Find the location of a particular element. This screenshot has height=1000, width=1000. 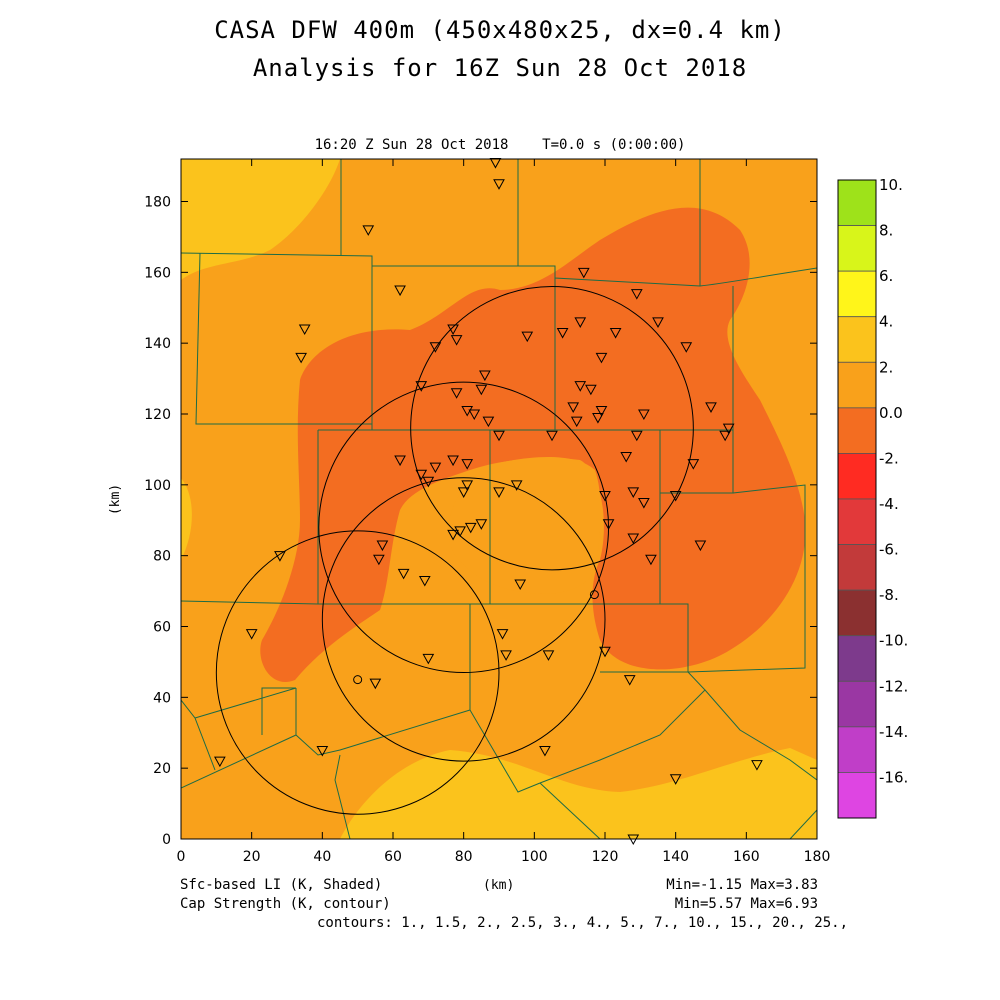

colorbar-label: -14. is located at coordinates (893, 732).